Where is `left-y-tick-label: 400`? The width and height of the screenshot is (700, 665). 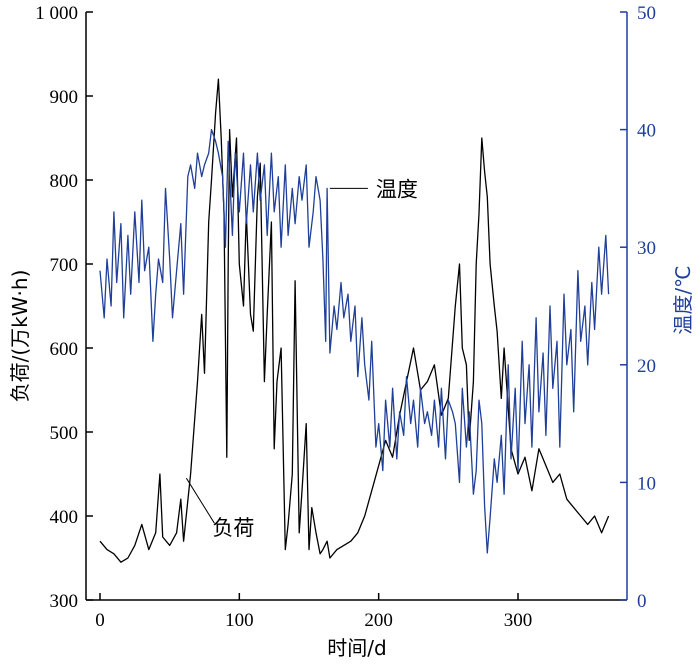
left-y-tick-label: 400 is located at coordinates (64, 517).